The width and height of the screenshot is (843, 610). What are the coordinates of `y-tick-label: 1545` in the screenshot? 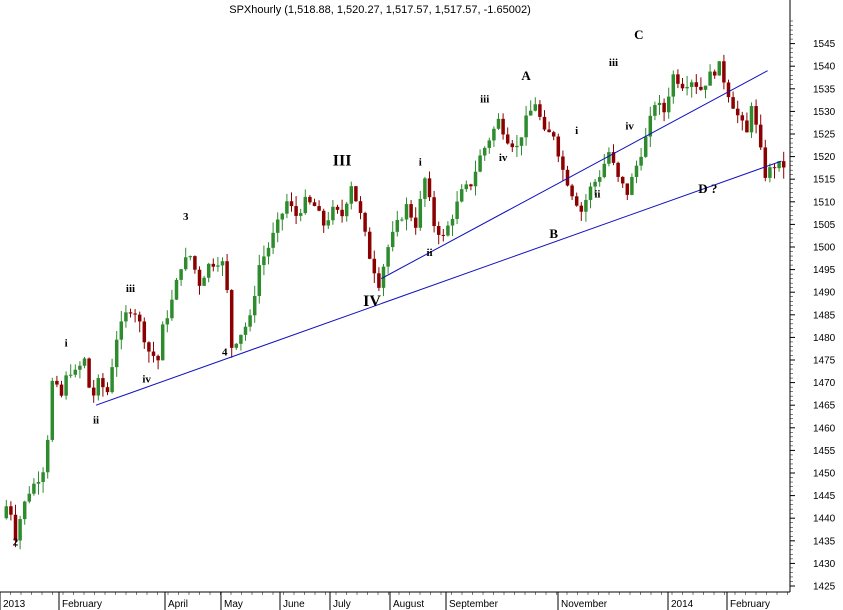 It's located at (824, 44).